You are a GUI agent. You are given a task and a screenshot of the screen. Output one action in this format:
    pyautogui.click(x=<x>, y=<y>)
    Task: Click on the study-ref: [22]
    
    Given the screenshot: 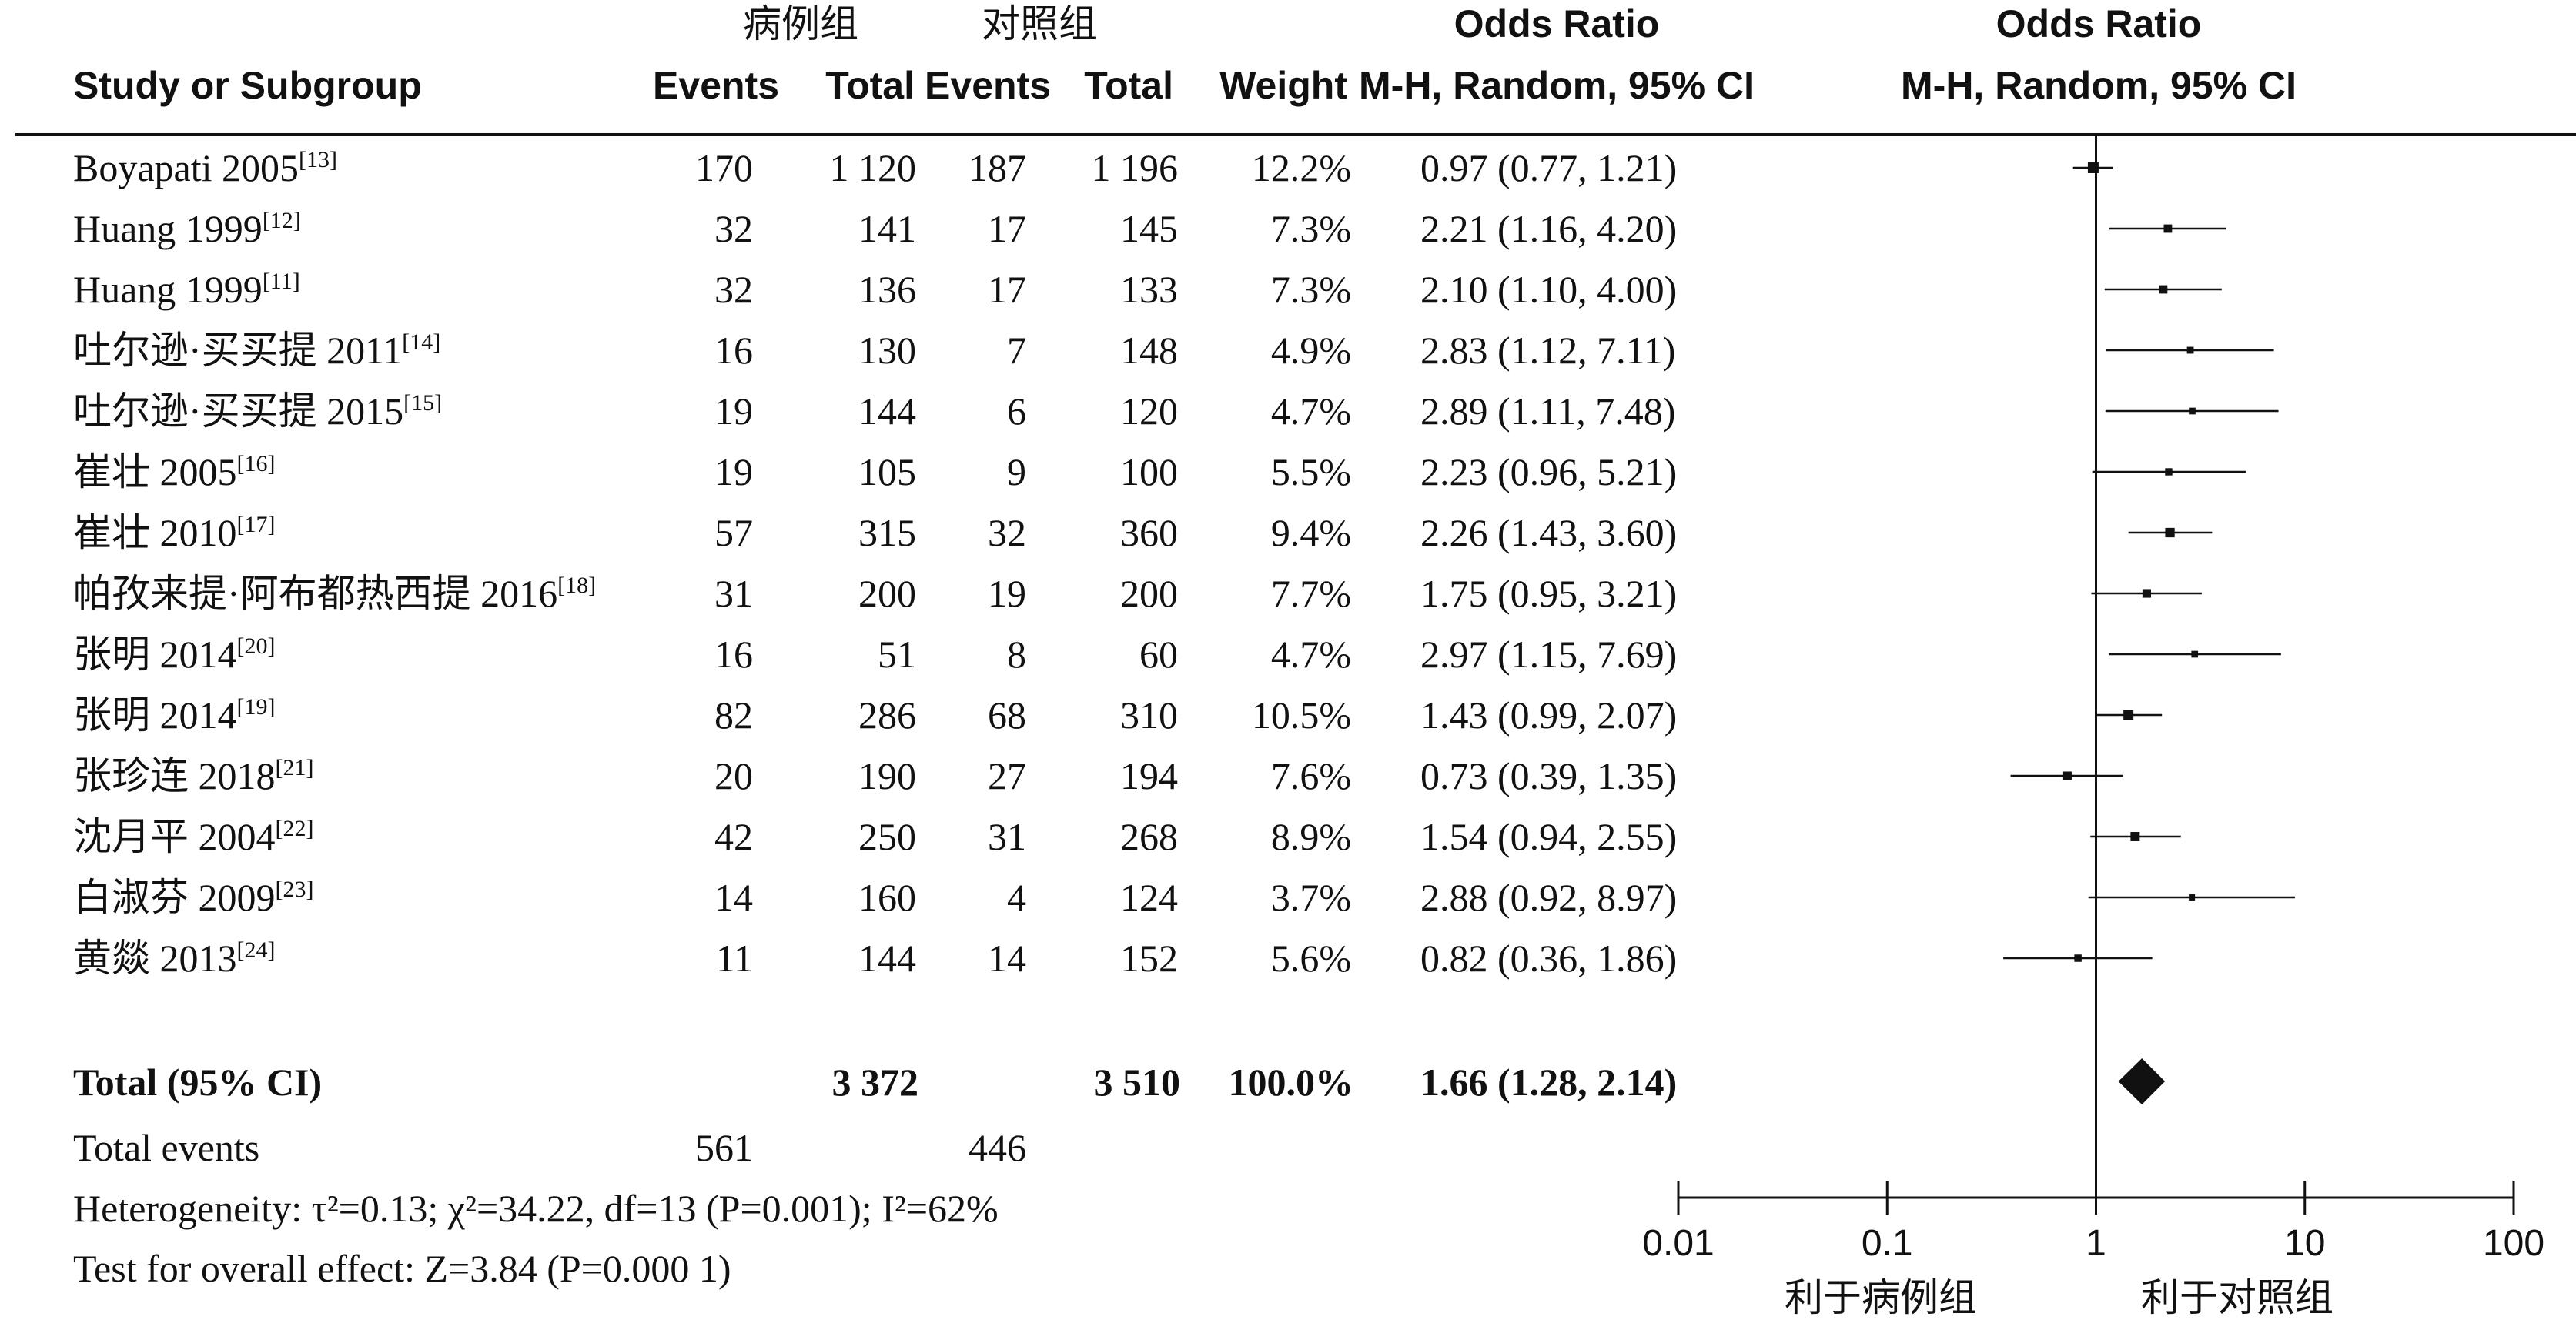 What is the action you would take?
    pyautogui.click(x=295, y=828)
    